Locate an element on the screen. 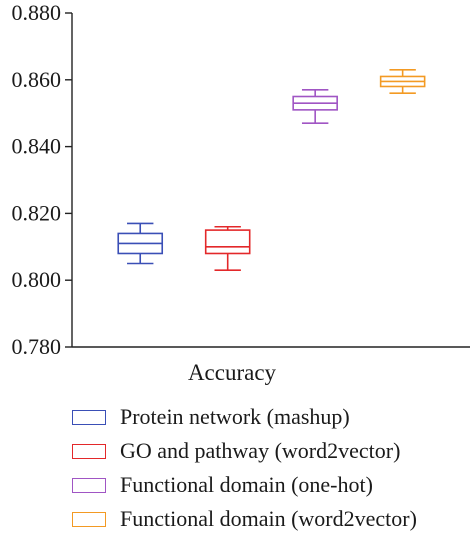 The width and height of the screenshot is (474, 545). x-category-label: Accuracy is located at coordinates (232, 372).